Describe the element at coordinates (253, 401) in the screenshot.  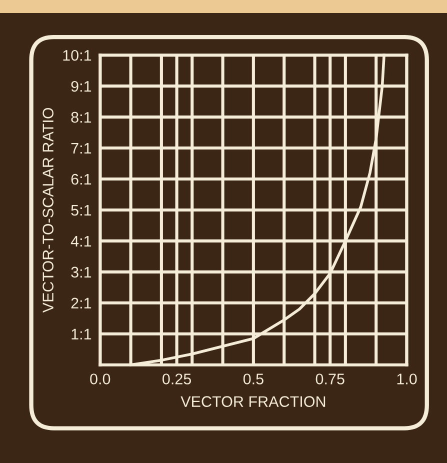
I see `x-axis-title: VECTOR FRACTION` at that location.